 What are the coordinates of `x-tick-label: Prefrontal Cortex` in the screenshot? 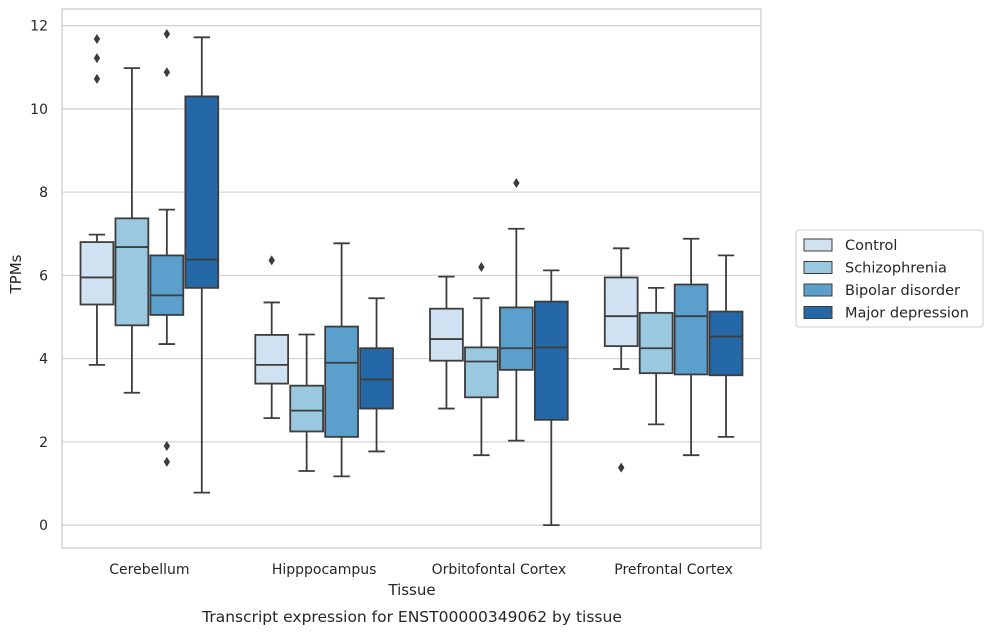 It's located at (673, 570).